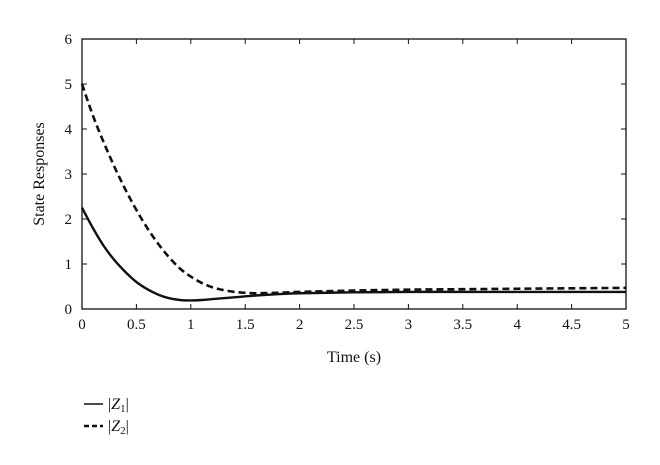 The image size is (660, 465). Describe the element at coordinates (354, 325) in the screenshot. I see `x-tick-label: 2.5` at that location.